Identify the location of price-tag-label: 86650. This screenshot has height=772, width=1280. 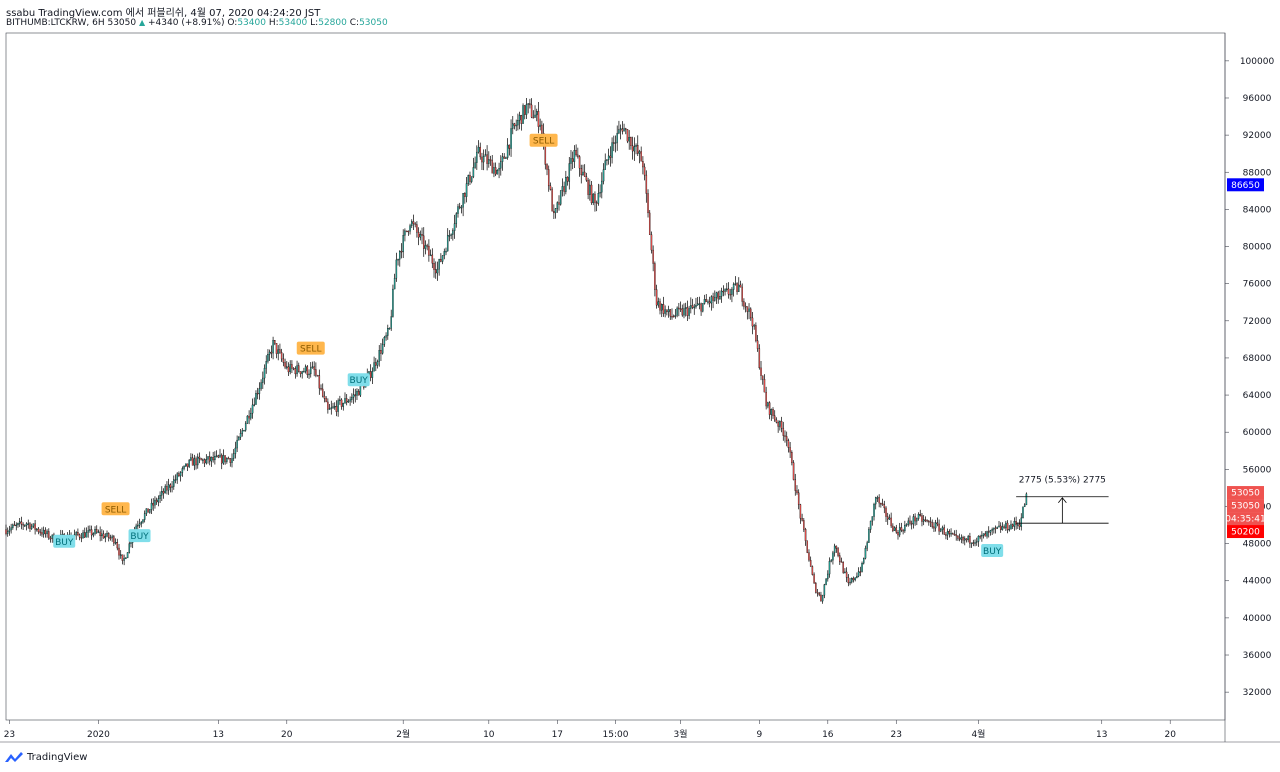
(1245, 186).